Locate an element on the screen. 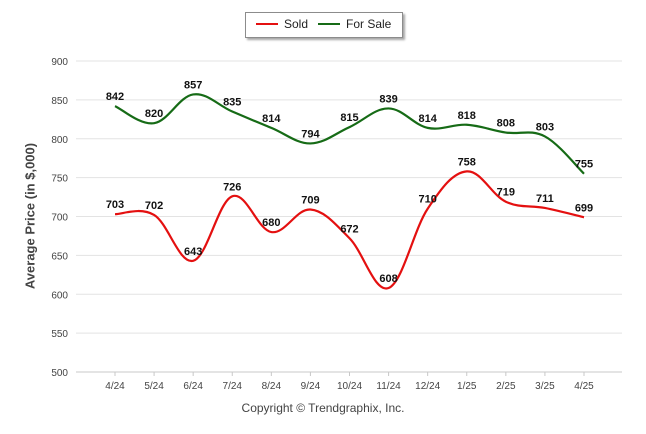  data-label-for-sale-2: 857 is located at coordinates (193, 85).